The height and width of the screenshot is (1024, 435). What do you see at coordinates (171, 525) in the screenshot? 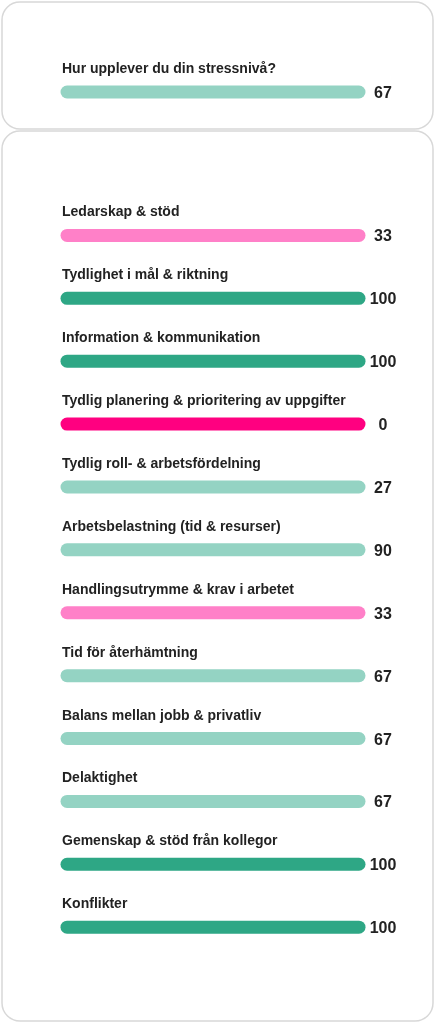
I see `category-label: Arbetsbelastning (tid & resurser)` at bounding box center [171, 525].